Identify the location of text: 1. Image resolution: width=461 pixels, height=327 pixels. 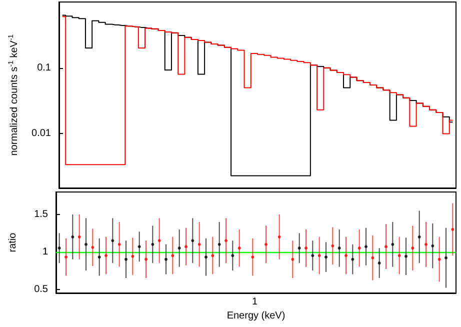
(255, 302).